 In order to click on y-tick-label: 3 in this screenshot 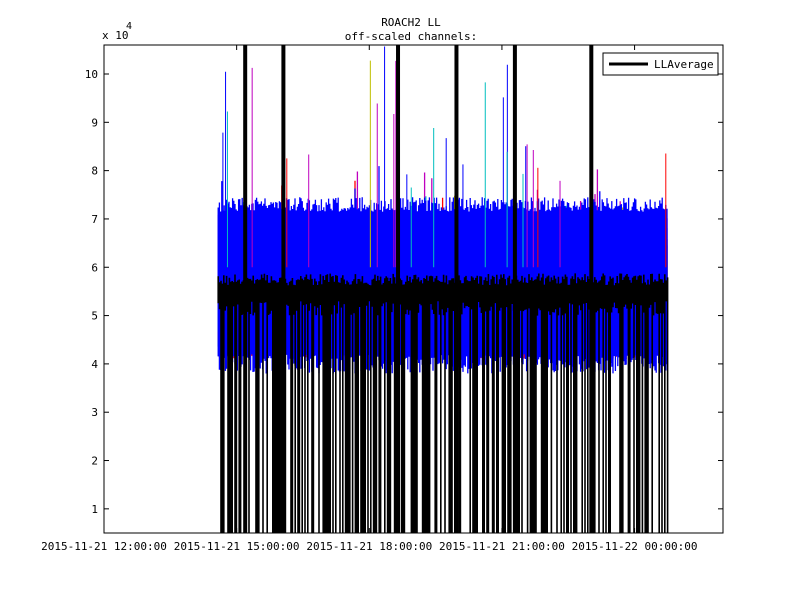, I will do `click(94, 412)`.